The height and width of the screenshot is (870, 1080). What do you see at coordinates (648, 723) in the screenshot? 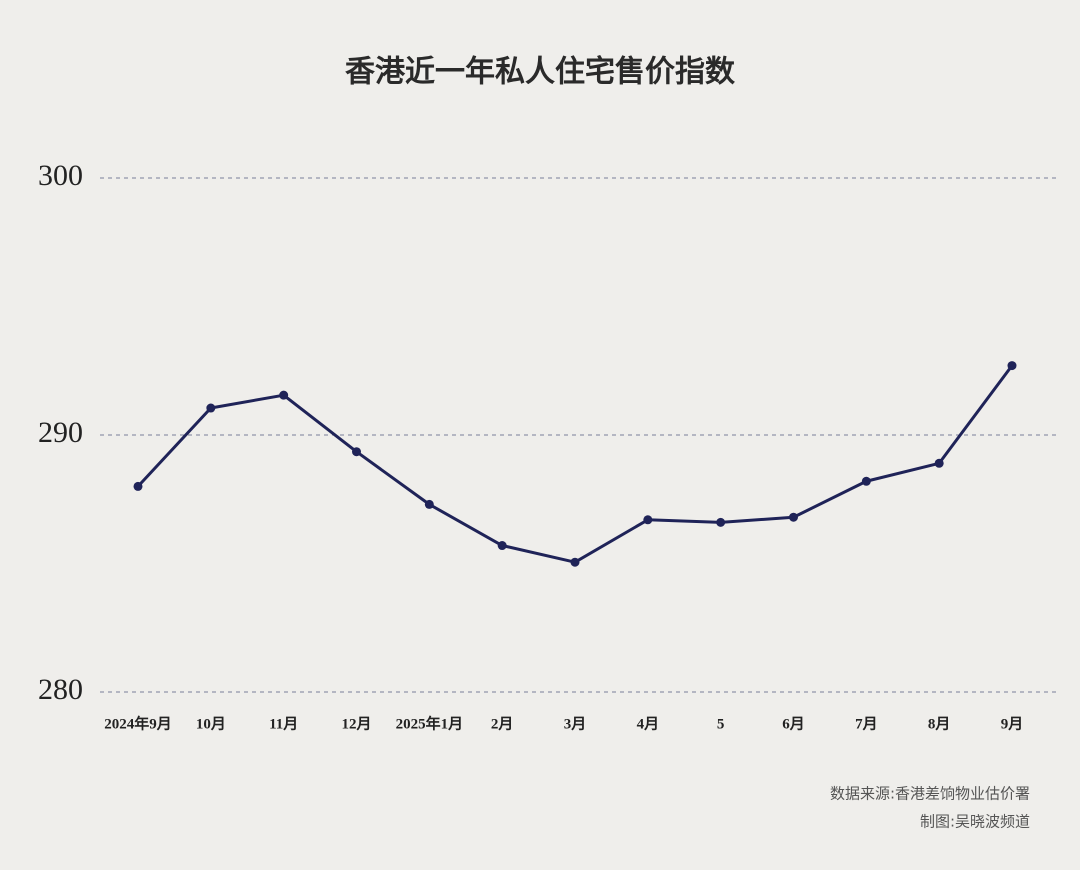
I see `x-tick-label: 4月` at bounding box center [648, 723].